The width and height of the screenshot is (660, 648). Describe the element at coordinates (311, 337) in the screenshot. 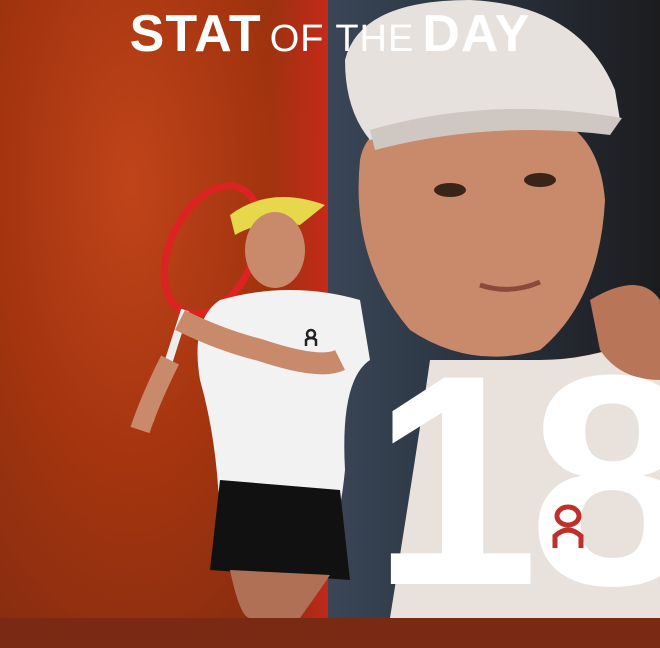

I see `shirt-logo-icon` at that location.